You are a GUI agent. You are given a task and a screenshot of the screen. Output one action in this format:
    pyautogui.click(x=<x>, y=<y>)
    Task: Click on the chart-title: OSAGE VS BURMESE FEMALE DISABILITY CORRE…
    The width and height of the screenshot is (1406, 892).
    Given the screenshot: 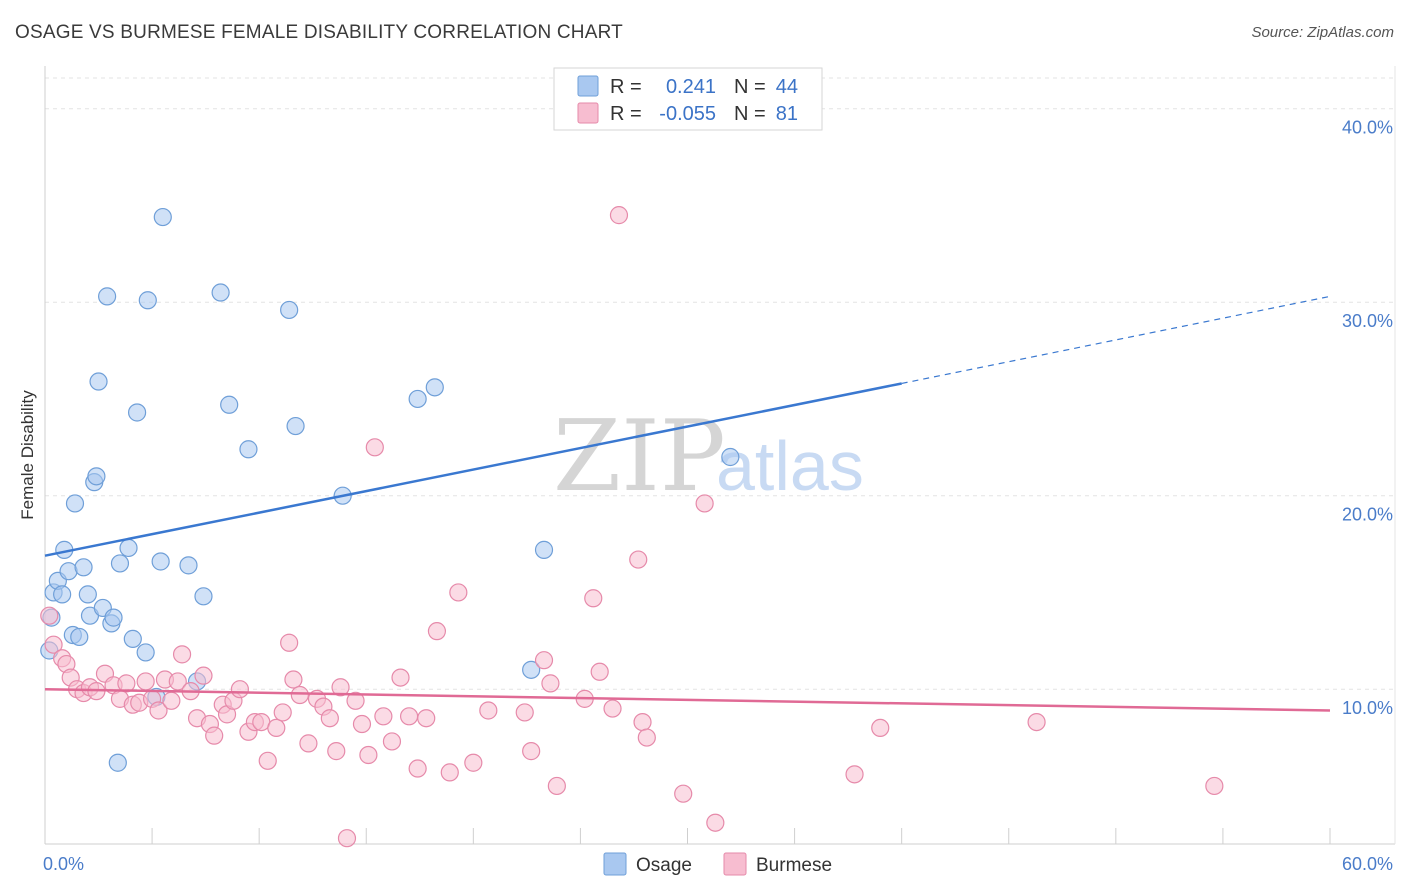 What is the action you would take?
    pyautogui.click(x=319, y=32)
    